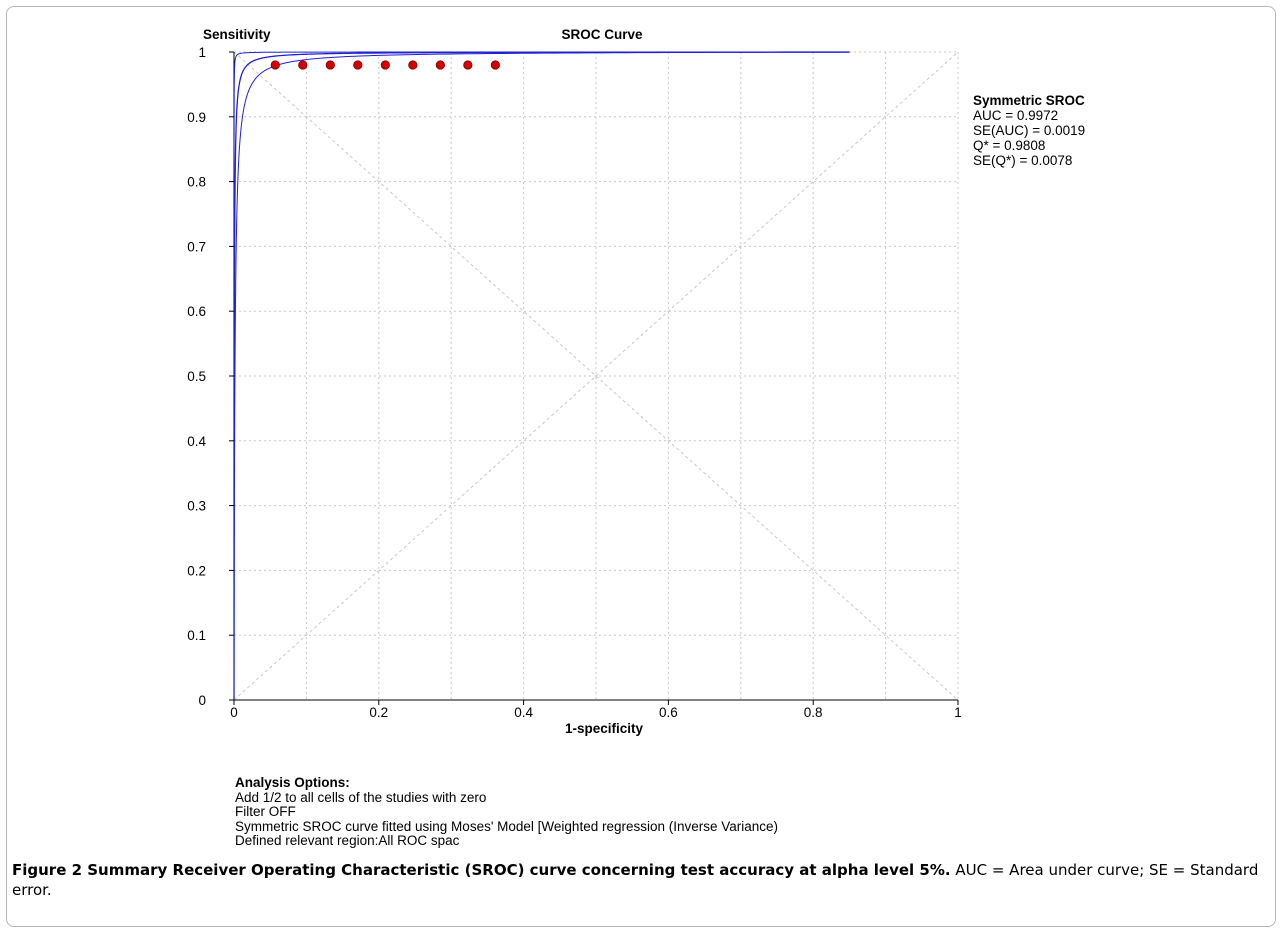 The image size is (1282, 933). I want to click on y-tick-label: 1, so click(202, 52).